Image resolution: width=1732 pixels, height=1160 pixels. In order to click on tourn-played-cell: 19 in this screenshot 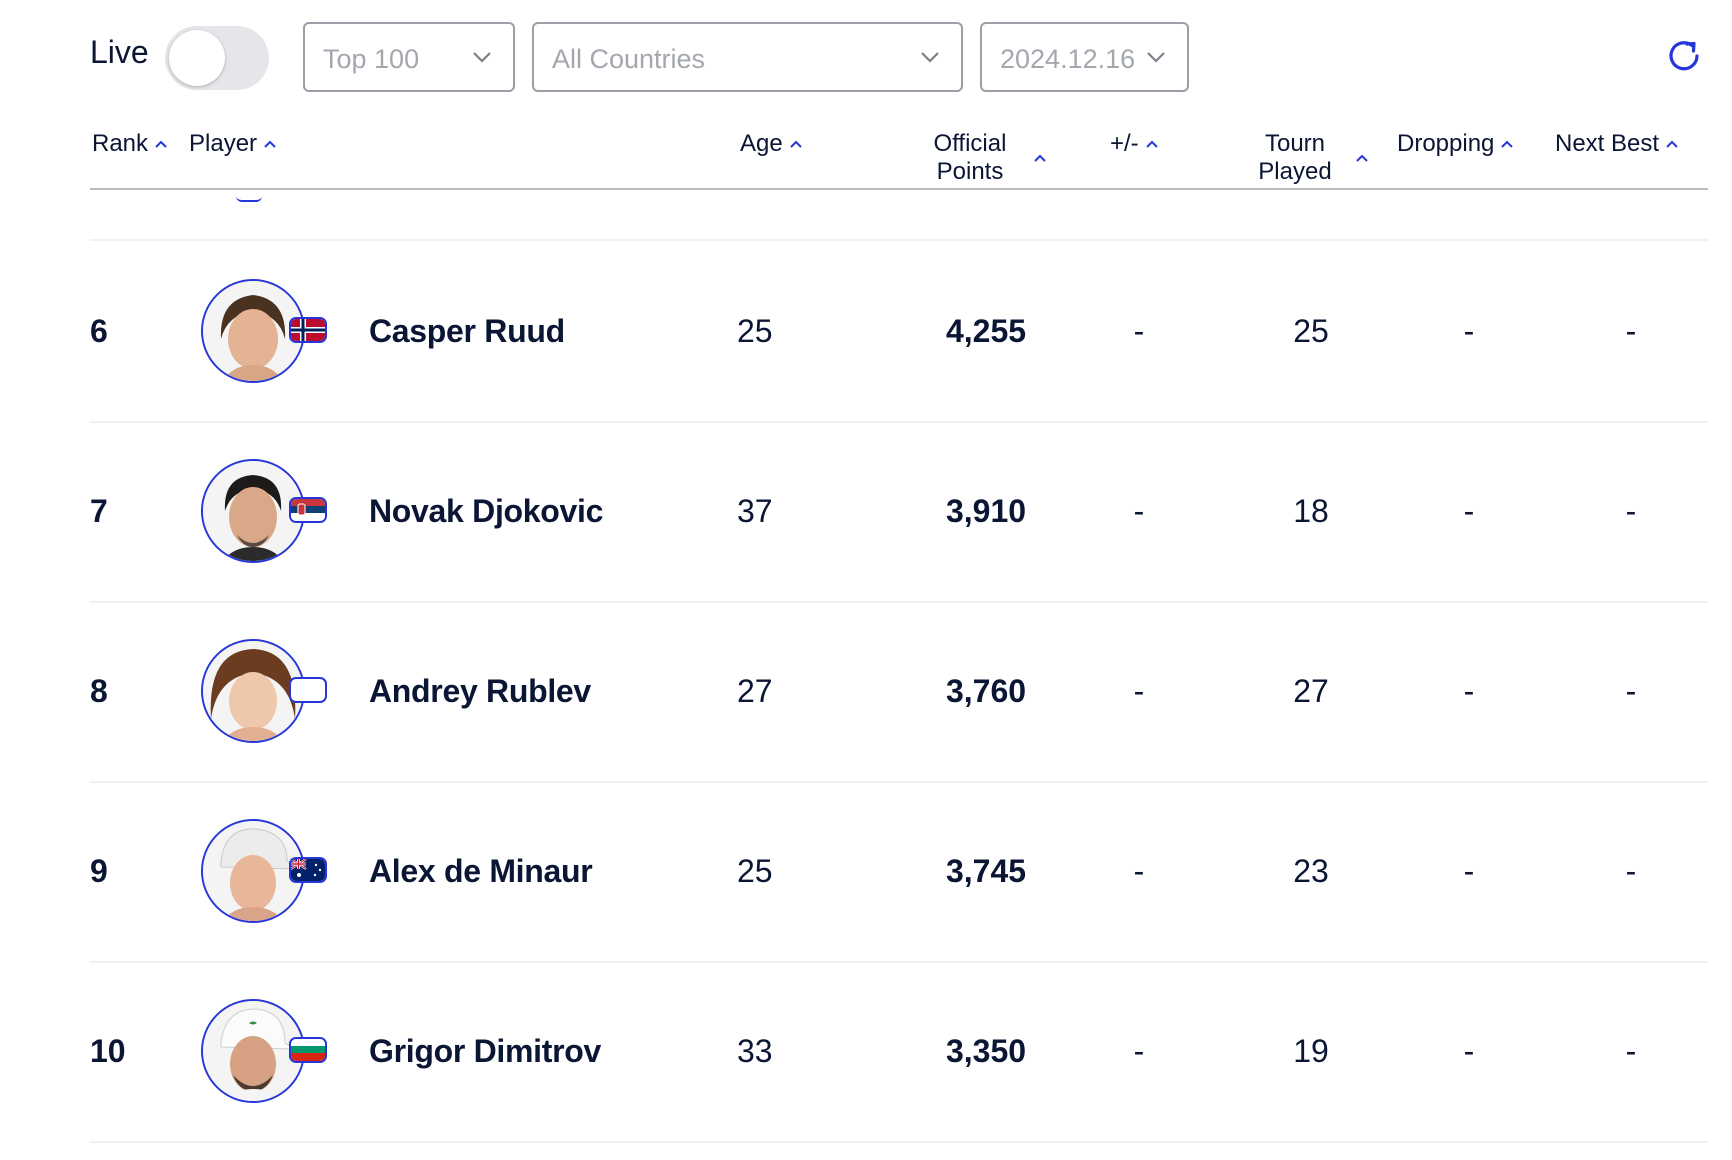, I will do `click(1311, 1051)`.